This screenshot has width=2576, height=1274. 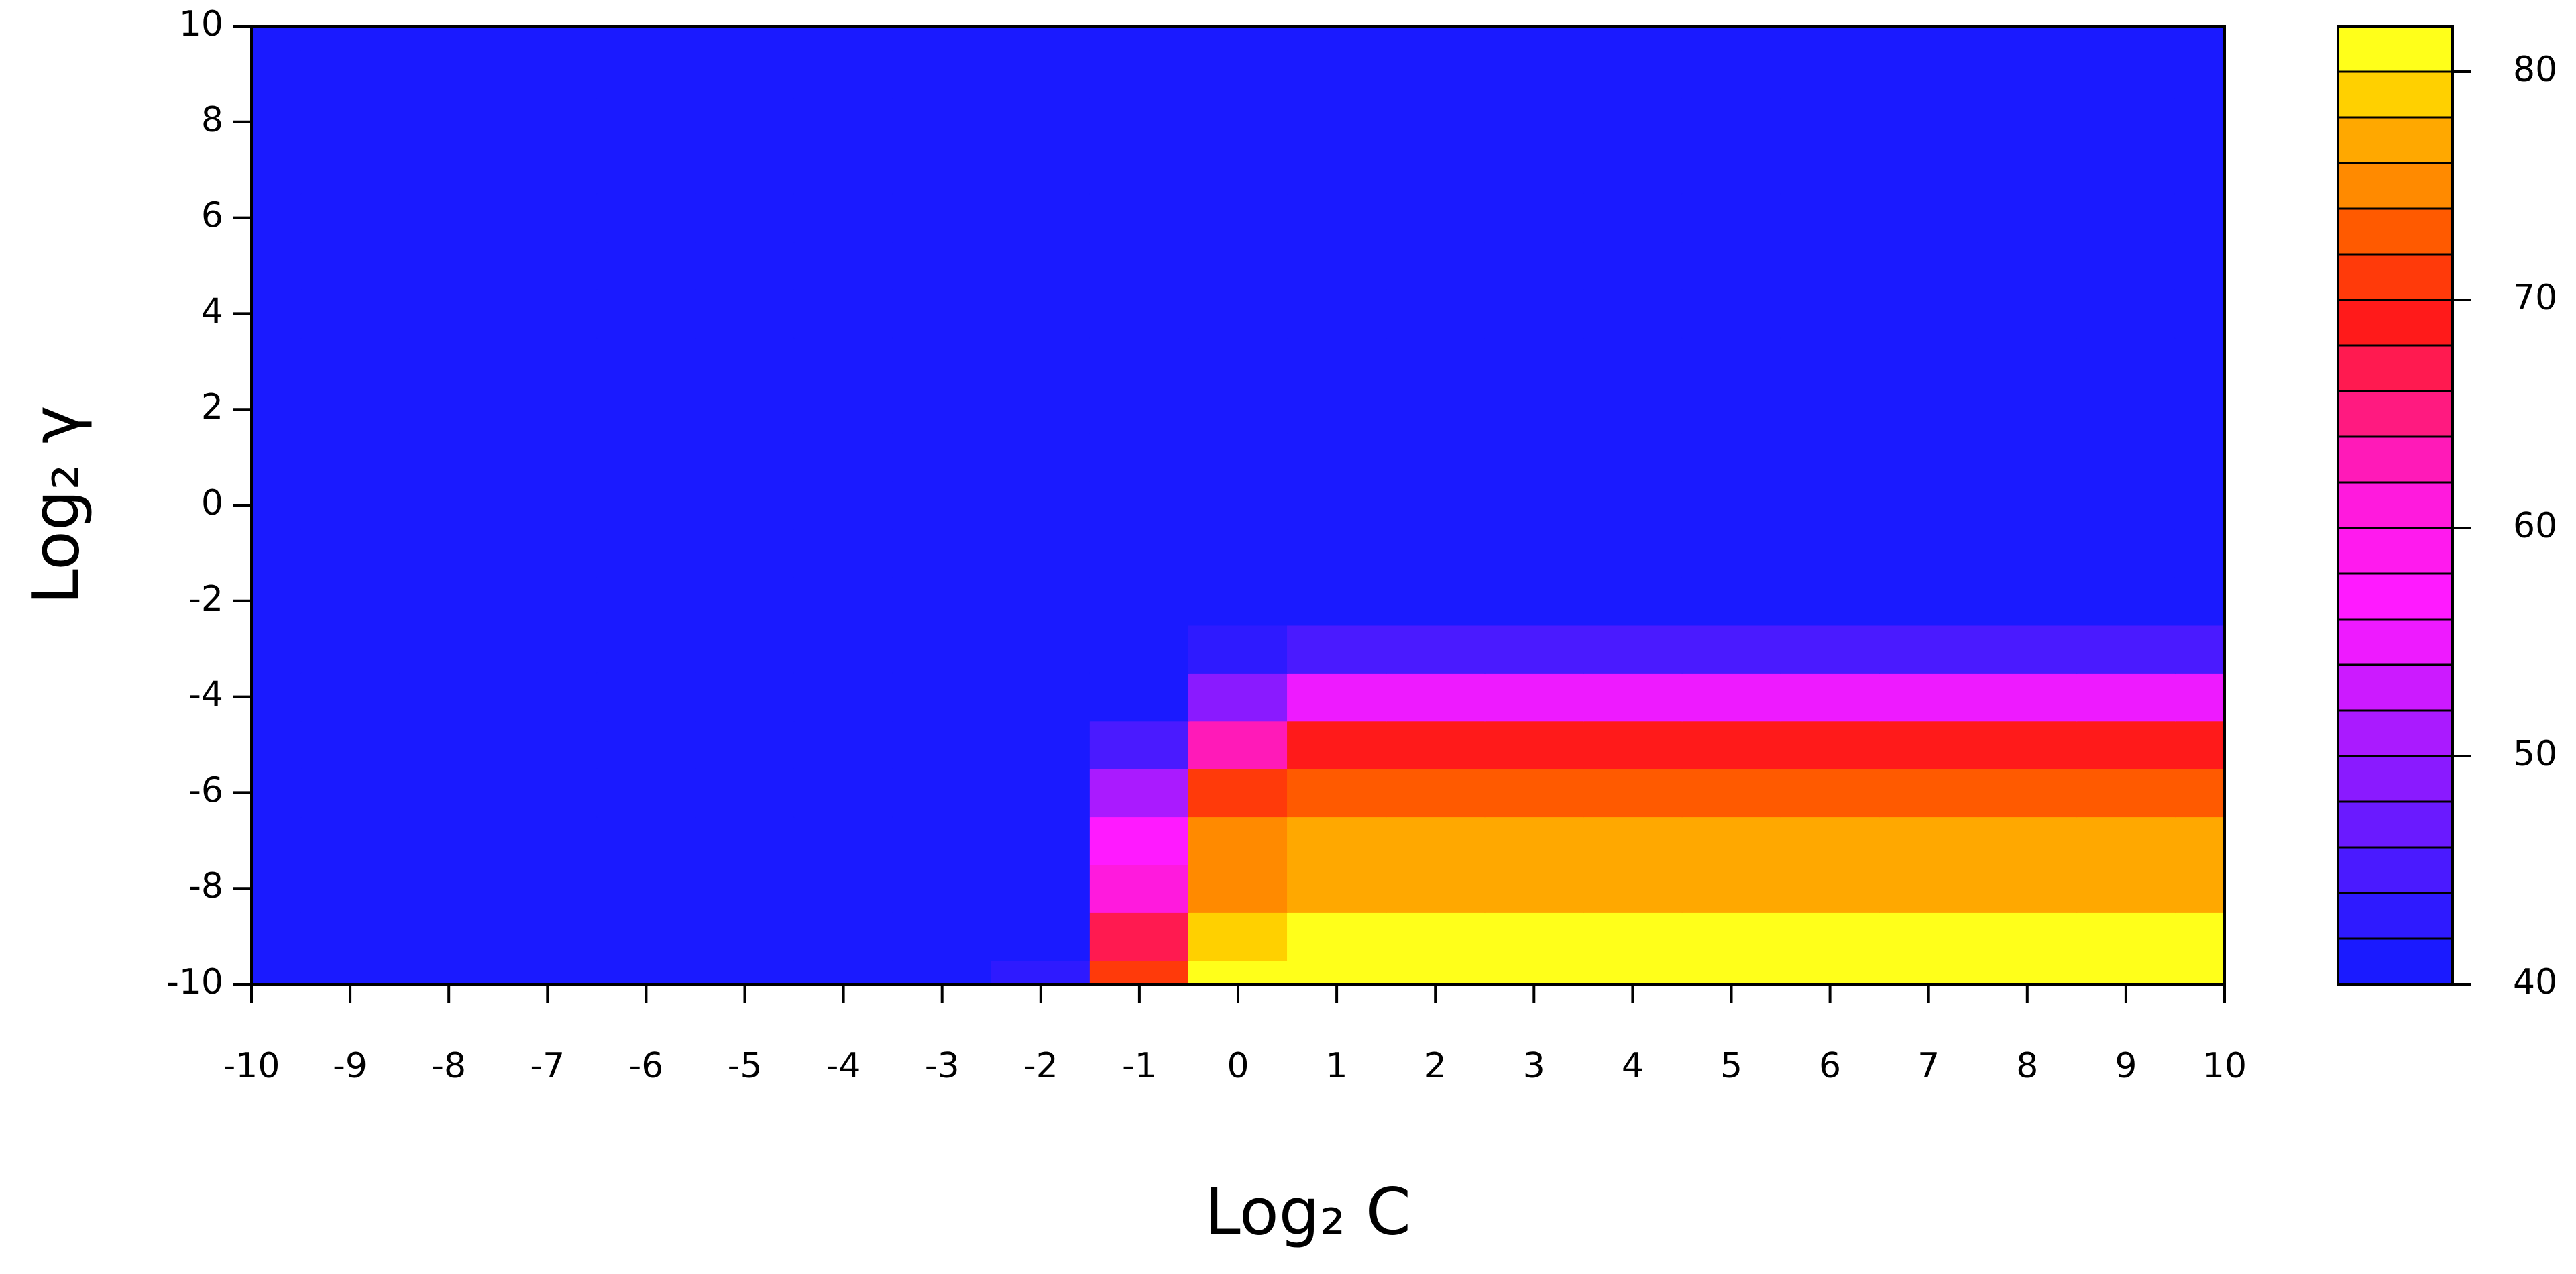 What do you see at coordinates (194, 982) in the screenshot?
I see `y-tick-label: -10` at bounding box center [194, 982].